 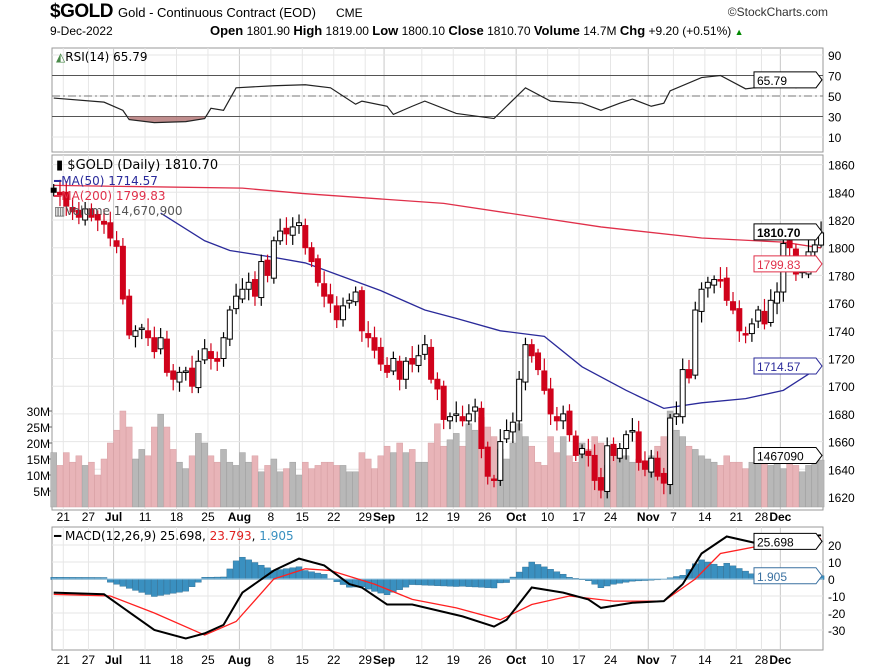 What do you see at coordinates (841, 332) in the screenshot?
I see `price-tick-label: 1740` at bounding box center [841, 332].